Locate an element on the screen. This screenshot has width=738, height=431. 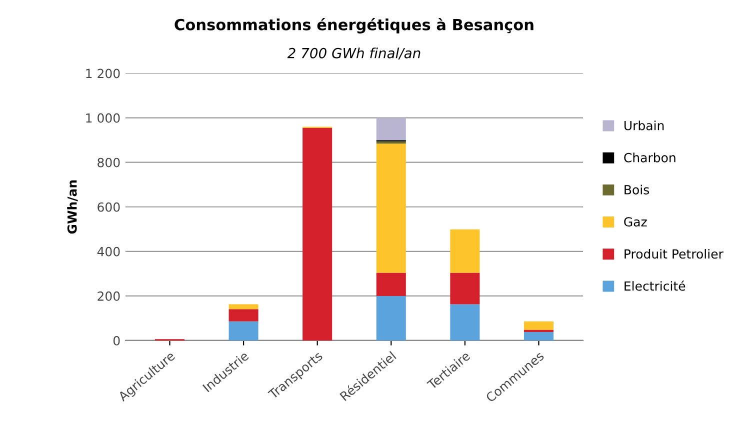
y-tick-label: 400 is located at coordinates (108, 251).